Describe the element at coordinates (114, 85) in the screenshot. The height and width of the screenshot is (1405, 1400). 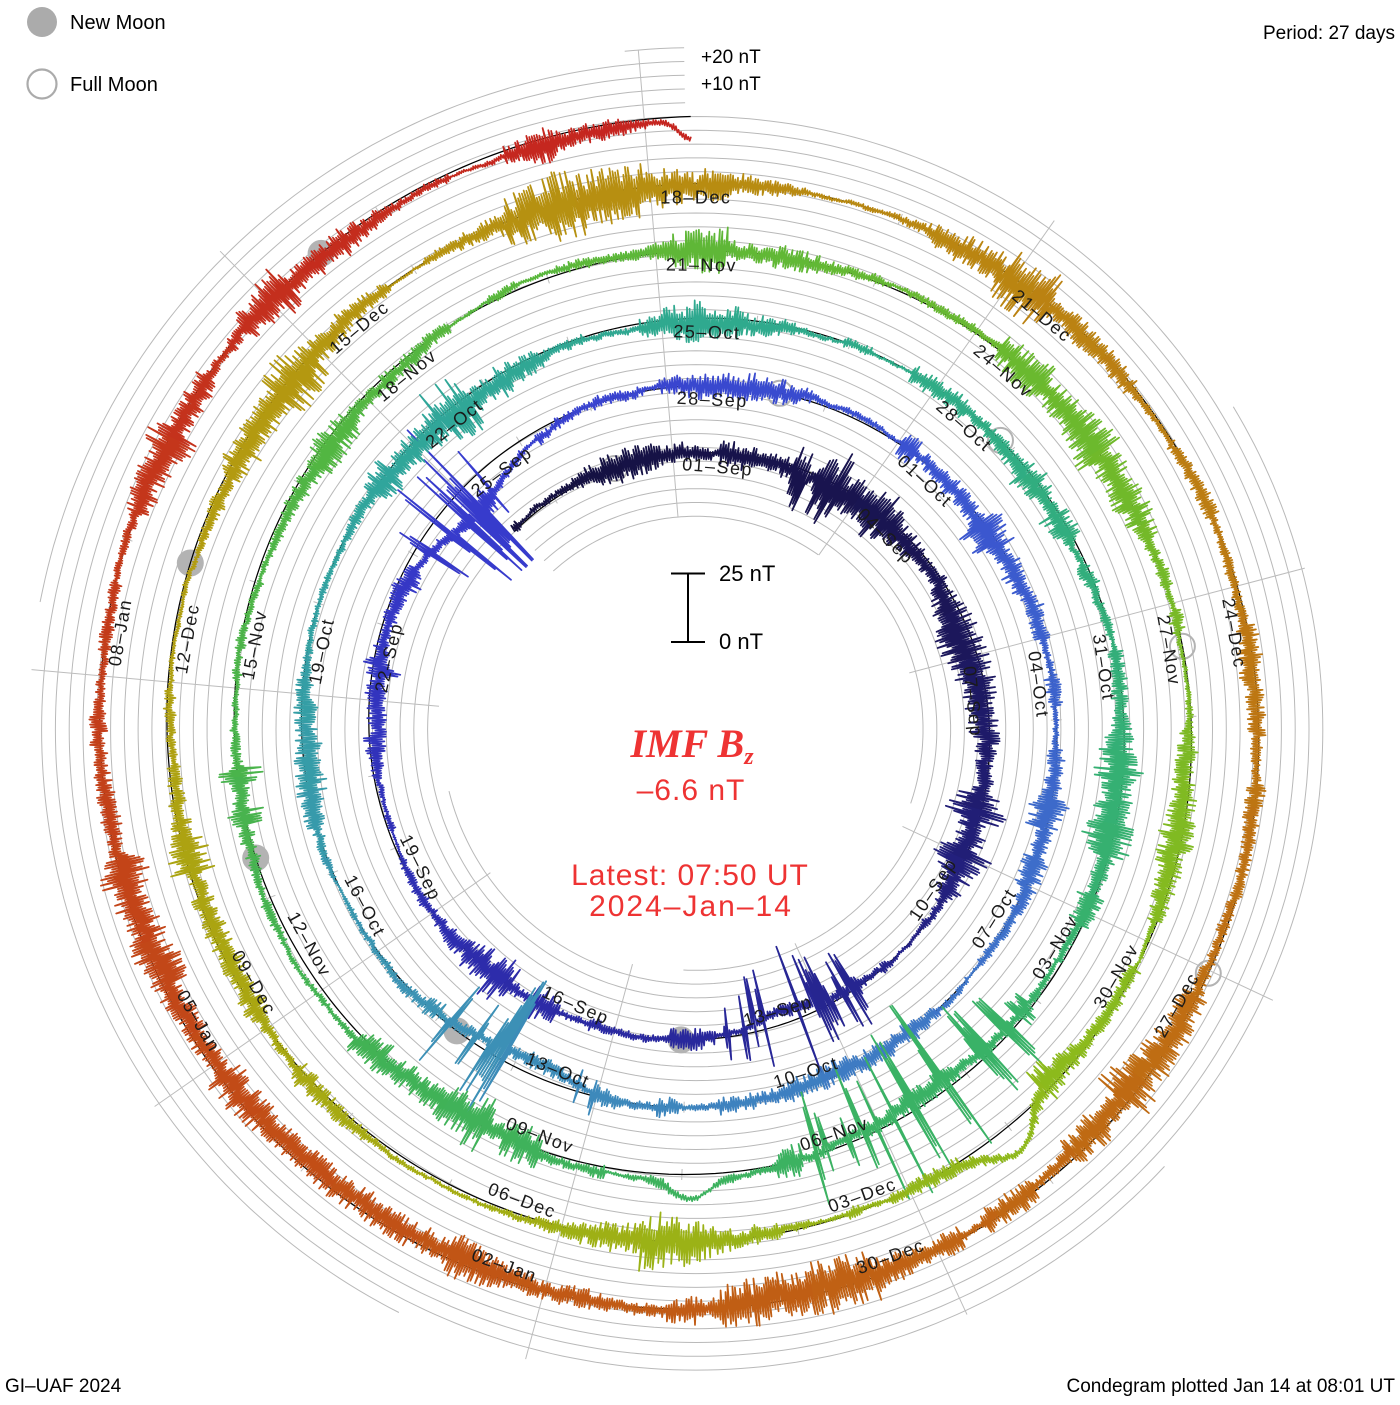
I see `svg-text: Full Moon` at that location.